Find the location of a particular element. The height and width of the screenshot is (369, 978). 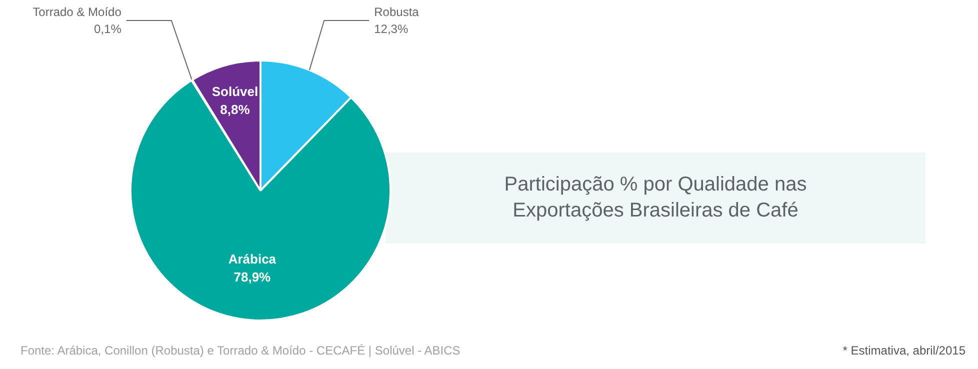

source-note: Fonte: Arábica, Conillon (Robusta) e Torrado & Moído - CECAFÉ | Solúvel - ABICS is located at coordinates (240, 351).